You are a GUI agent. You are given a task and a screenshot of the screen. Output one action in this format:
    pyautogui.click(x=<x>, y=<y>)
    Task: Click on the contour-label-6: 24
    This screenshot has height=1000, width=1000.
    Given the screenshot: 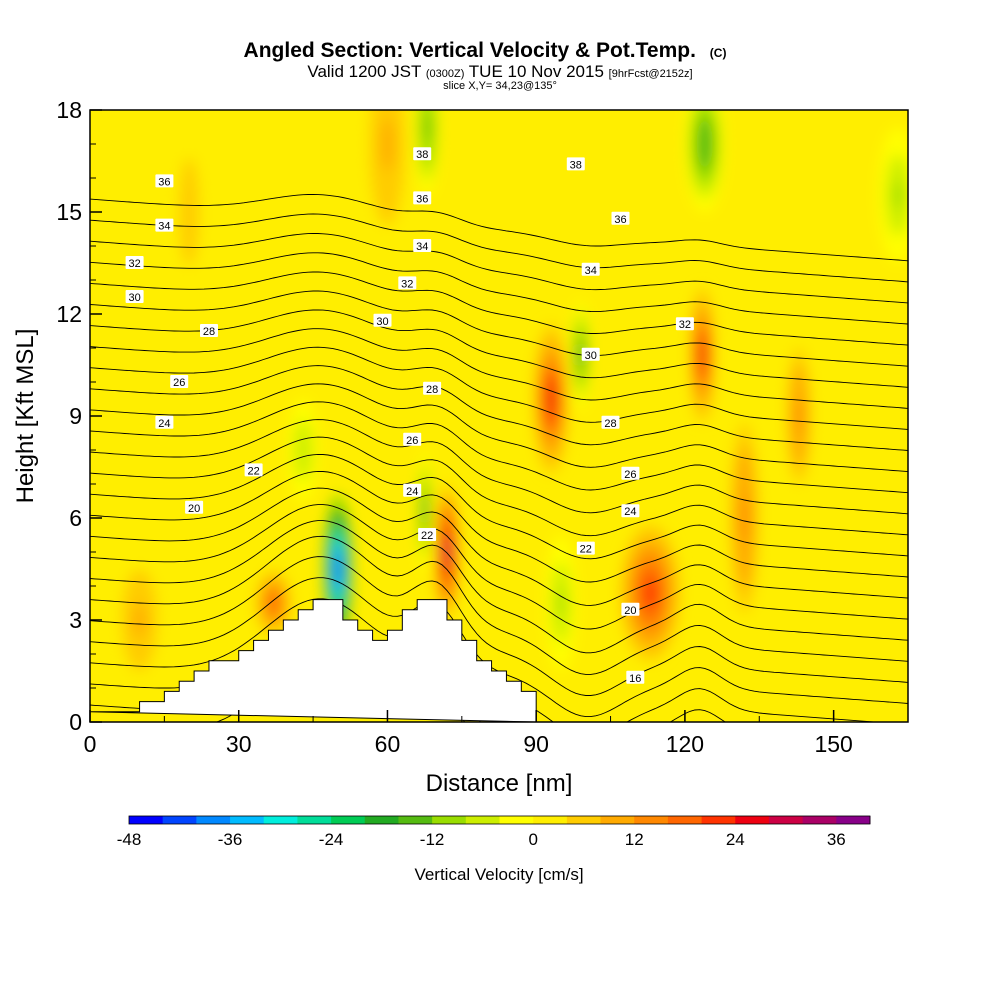 What is the action you would take?
    pyautogui.click(x=164, y=422)
    